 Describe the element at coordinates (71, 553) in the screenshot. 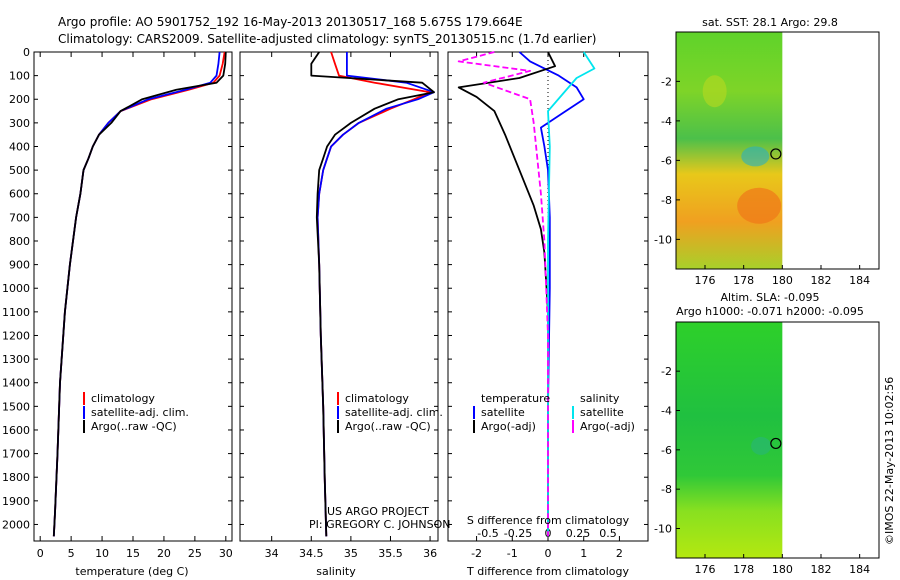

I see `temperature-xtick-label: 5` at that location.